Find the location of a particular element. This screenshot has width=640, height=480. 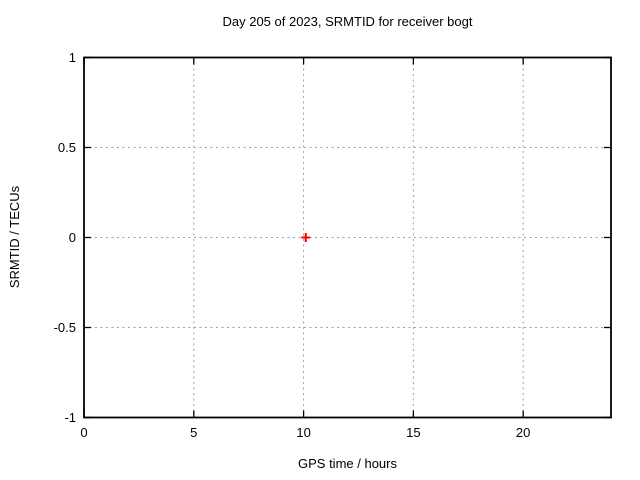

x-tick-label: 20 is located at coordinates (523, 432).